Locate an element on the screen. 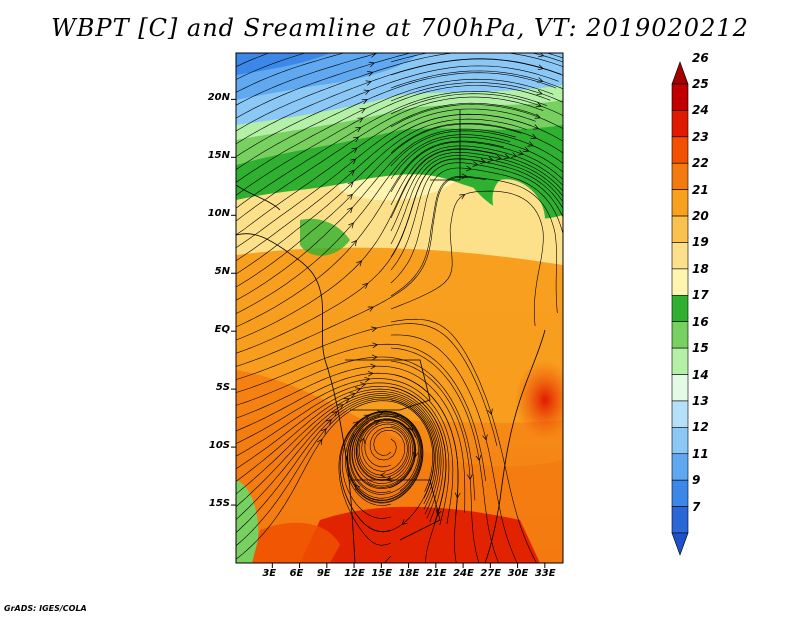  east-africa-coastline is located at coordinates (515, 446).